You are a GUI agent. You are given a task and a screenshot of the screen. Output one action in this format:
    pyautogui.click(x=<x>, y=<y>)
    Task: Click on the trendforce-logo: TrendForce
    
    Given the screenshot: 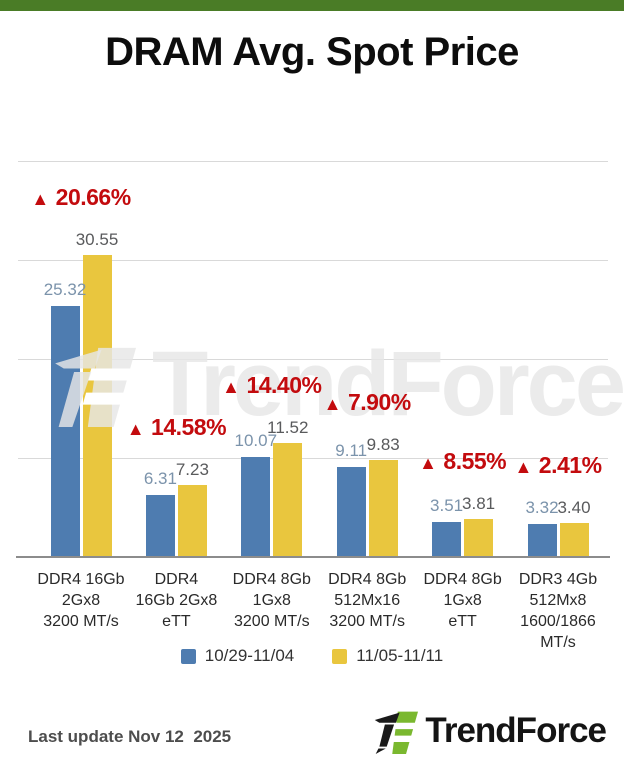 What is the action you would take?
    pyautogui.click(x=489, y=731)
    